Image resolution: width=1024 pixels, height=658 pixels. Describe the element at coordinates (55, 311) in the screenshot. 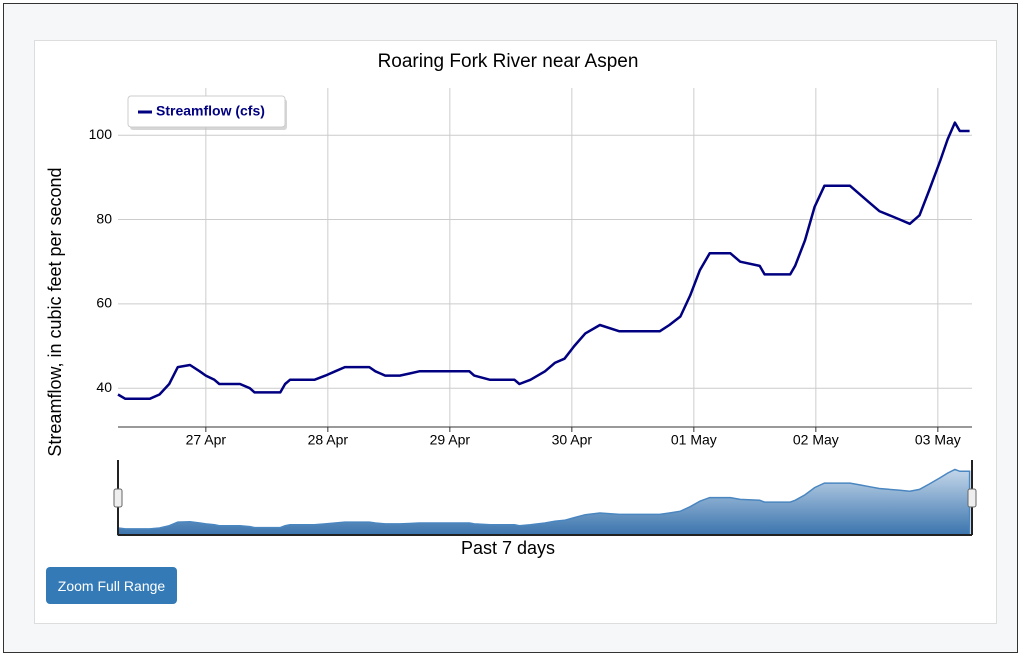

I see `y-axis-label: Streamflow, in cubic feet per second` at that location.